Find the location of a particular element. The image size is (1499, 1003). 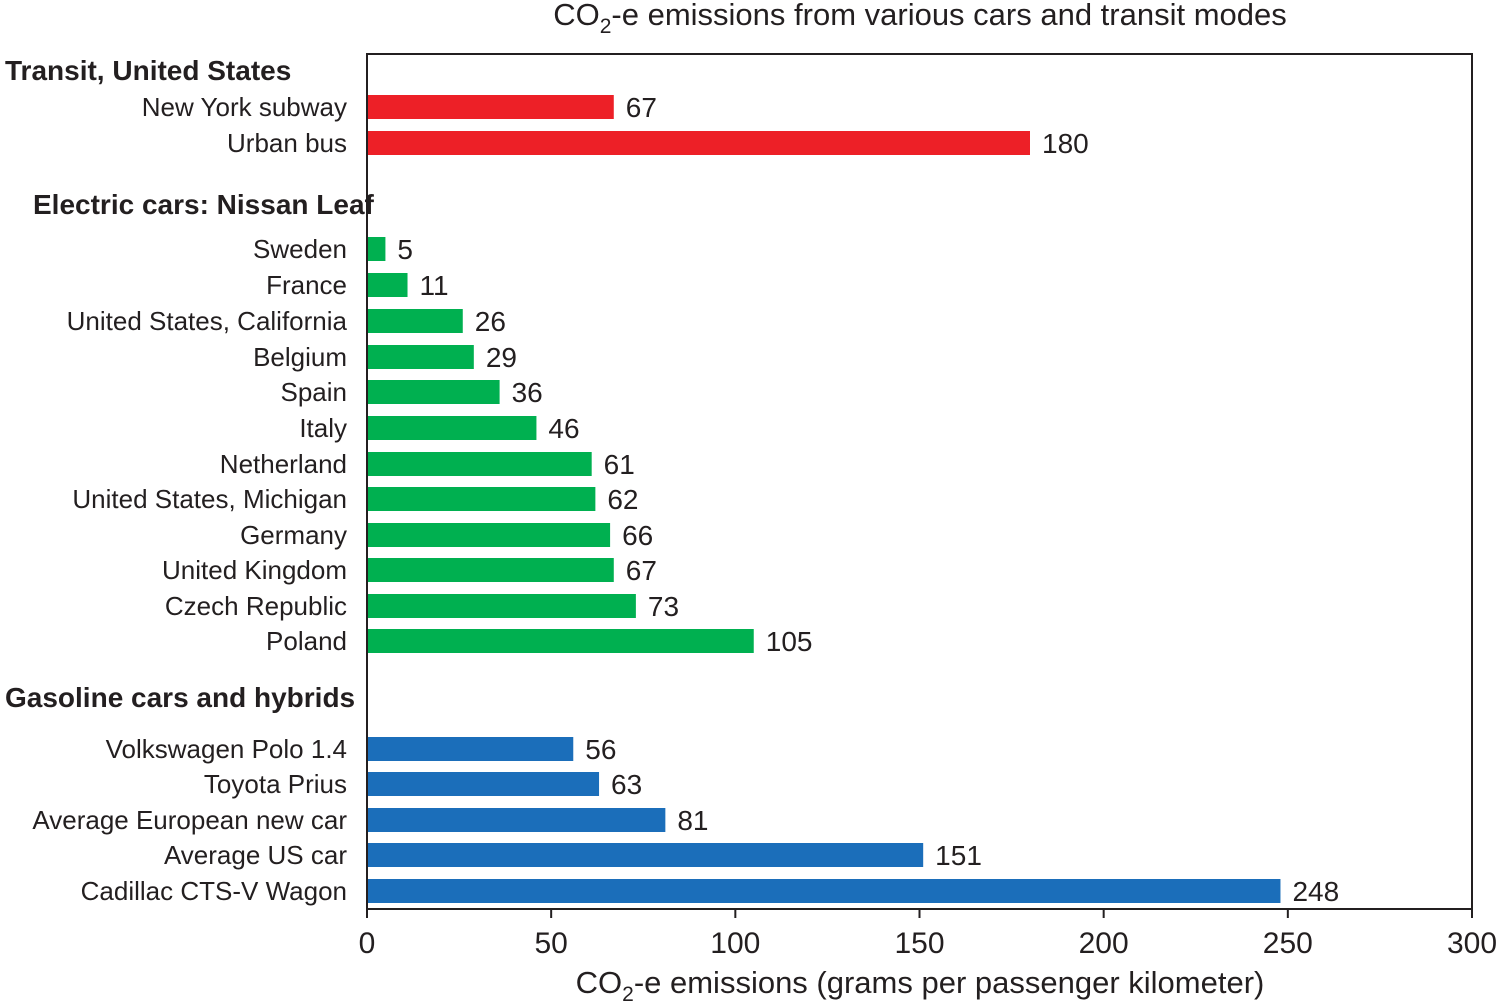

data-label: 248 is located at coordinates (1315, 891).